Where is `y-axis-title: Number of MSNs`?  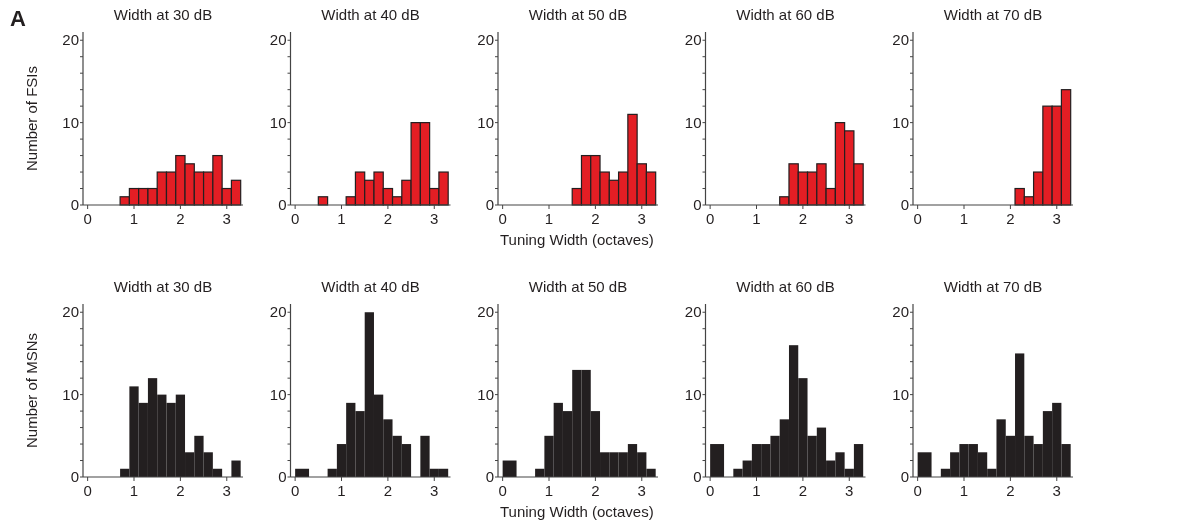
y-axis-title: Number of MSNs is located at coordinates (31, 390).